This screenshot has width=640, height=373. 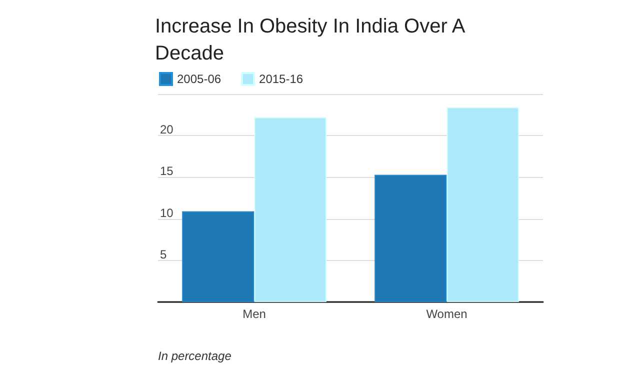 What do you see at coordinates (312, 40) in the screenshot?
I see `chart-title: Increase In Obesity In India Over A Decade` at bounding box center [312, 40].